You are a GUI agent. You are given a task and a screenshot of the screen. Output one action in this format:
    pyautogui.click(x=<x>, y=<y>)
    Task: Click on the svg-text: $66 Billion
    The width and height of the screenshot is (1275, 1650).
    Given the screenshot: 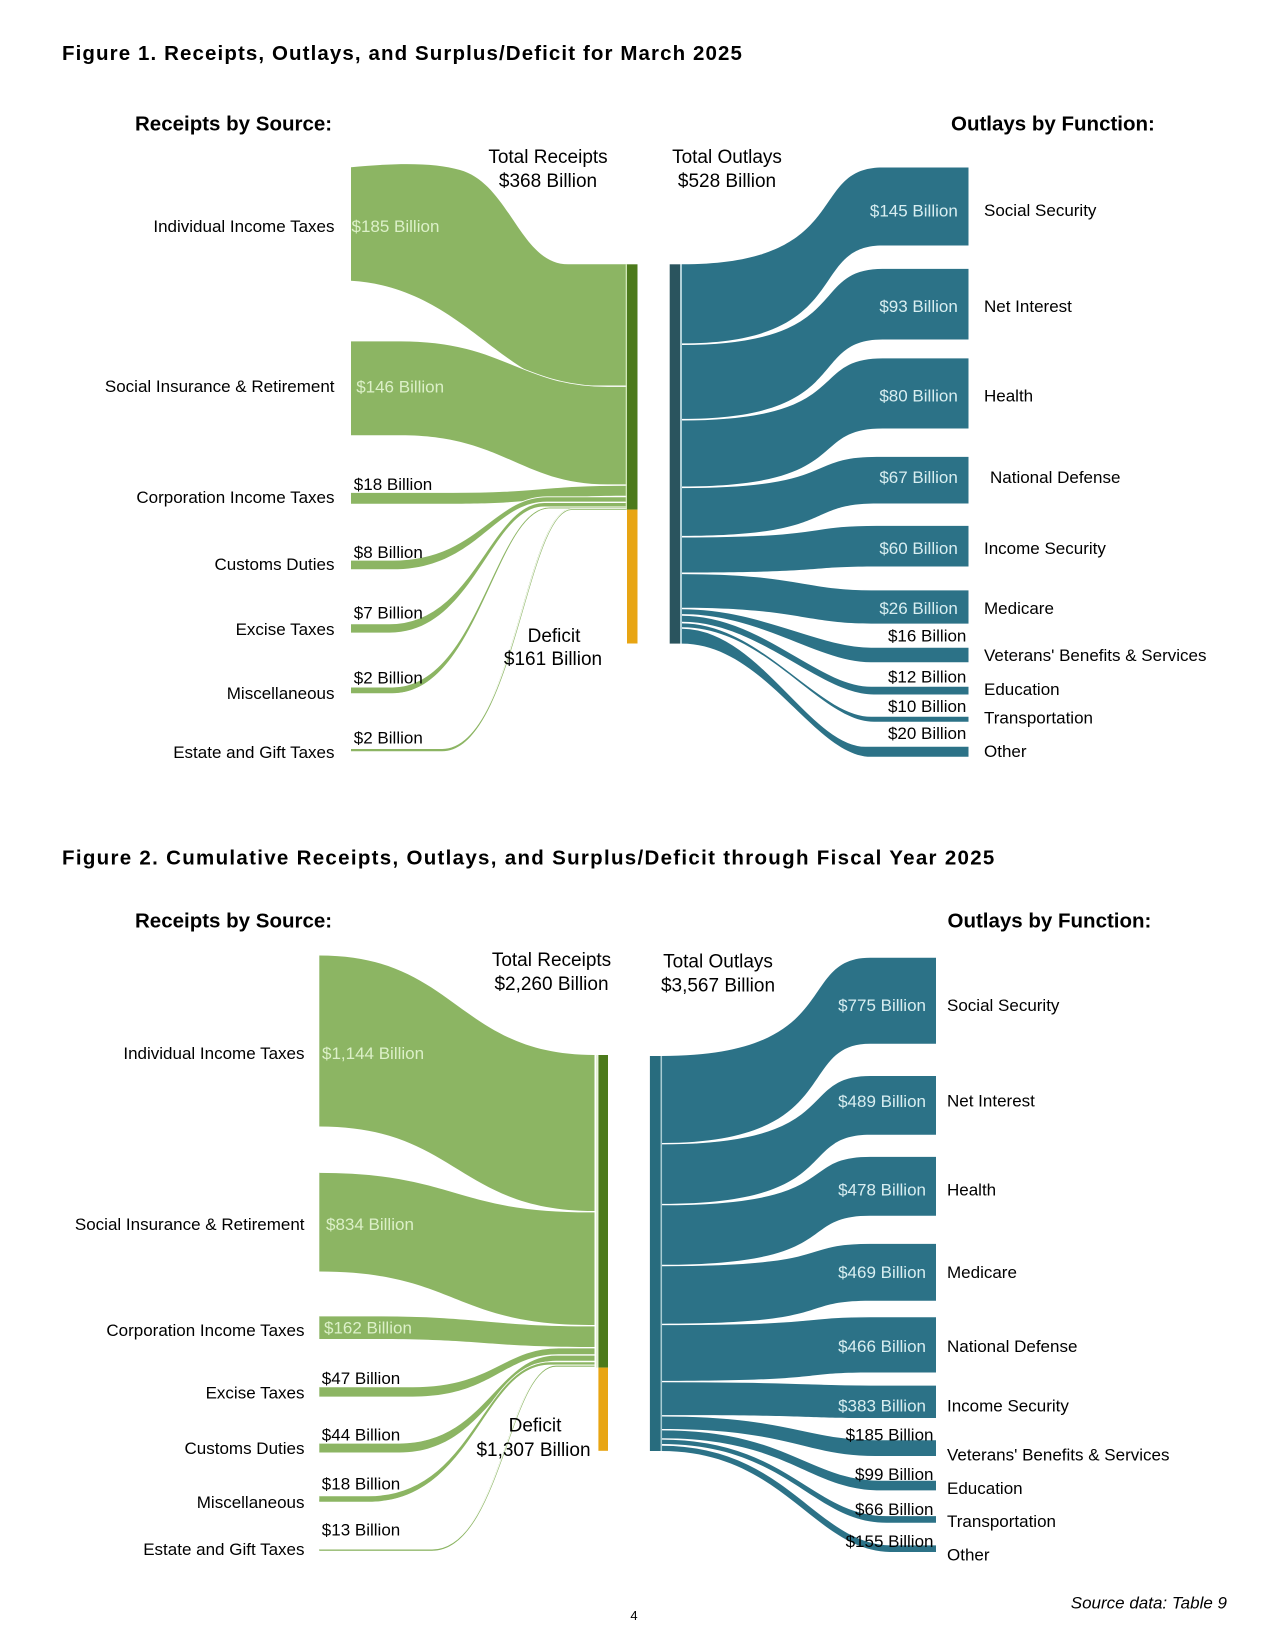 What is the action you would take?
    pyautogui.click(x=894, y=1509)
    